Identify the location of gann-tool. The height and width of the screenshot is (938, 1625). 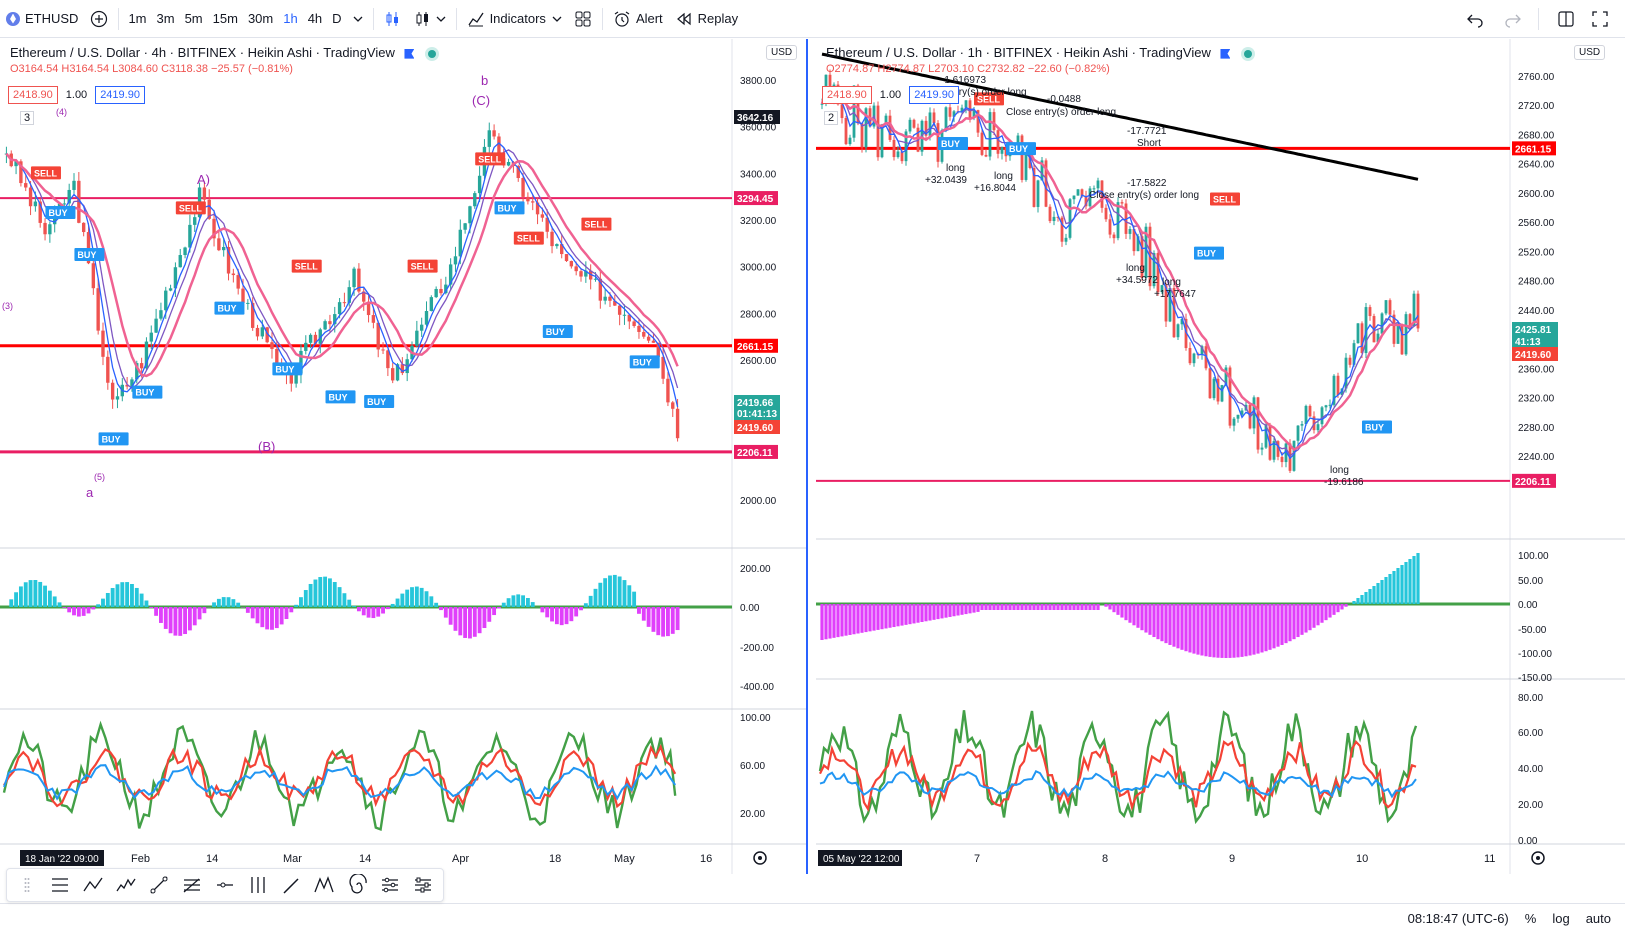
(357, 885).